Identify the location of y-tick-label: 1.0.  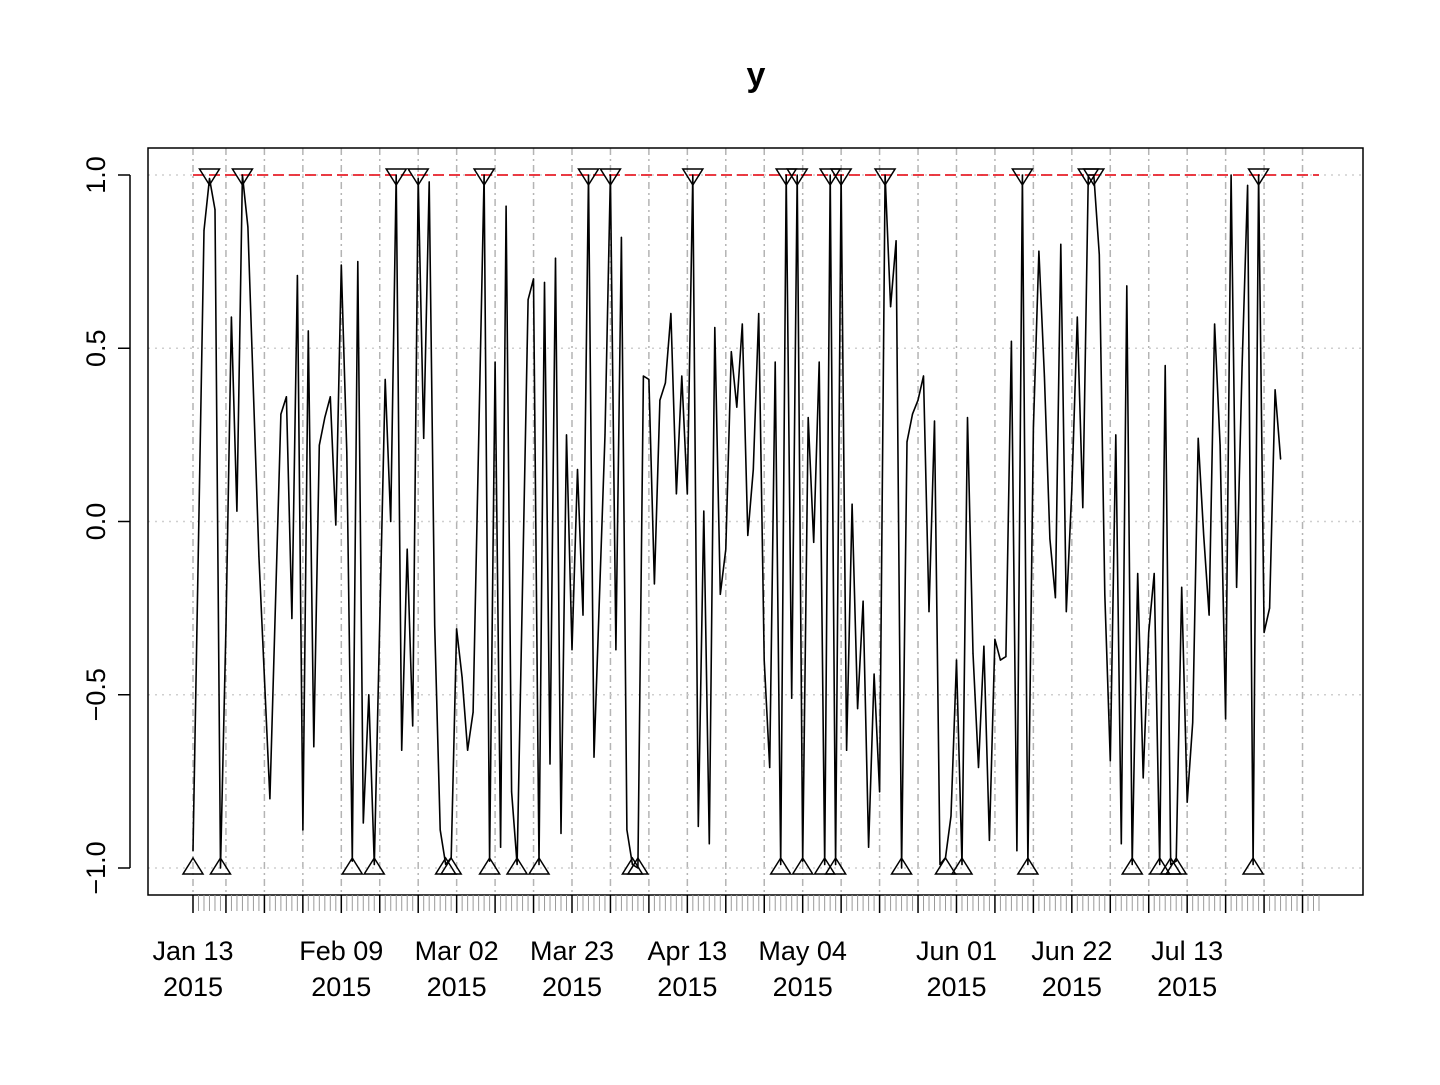
(96, 175).